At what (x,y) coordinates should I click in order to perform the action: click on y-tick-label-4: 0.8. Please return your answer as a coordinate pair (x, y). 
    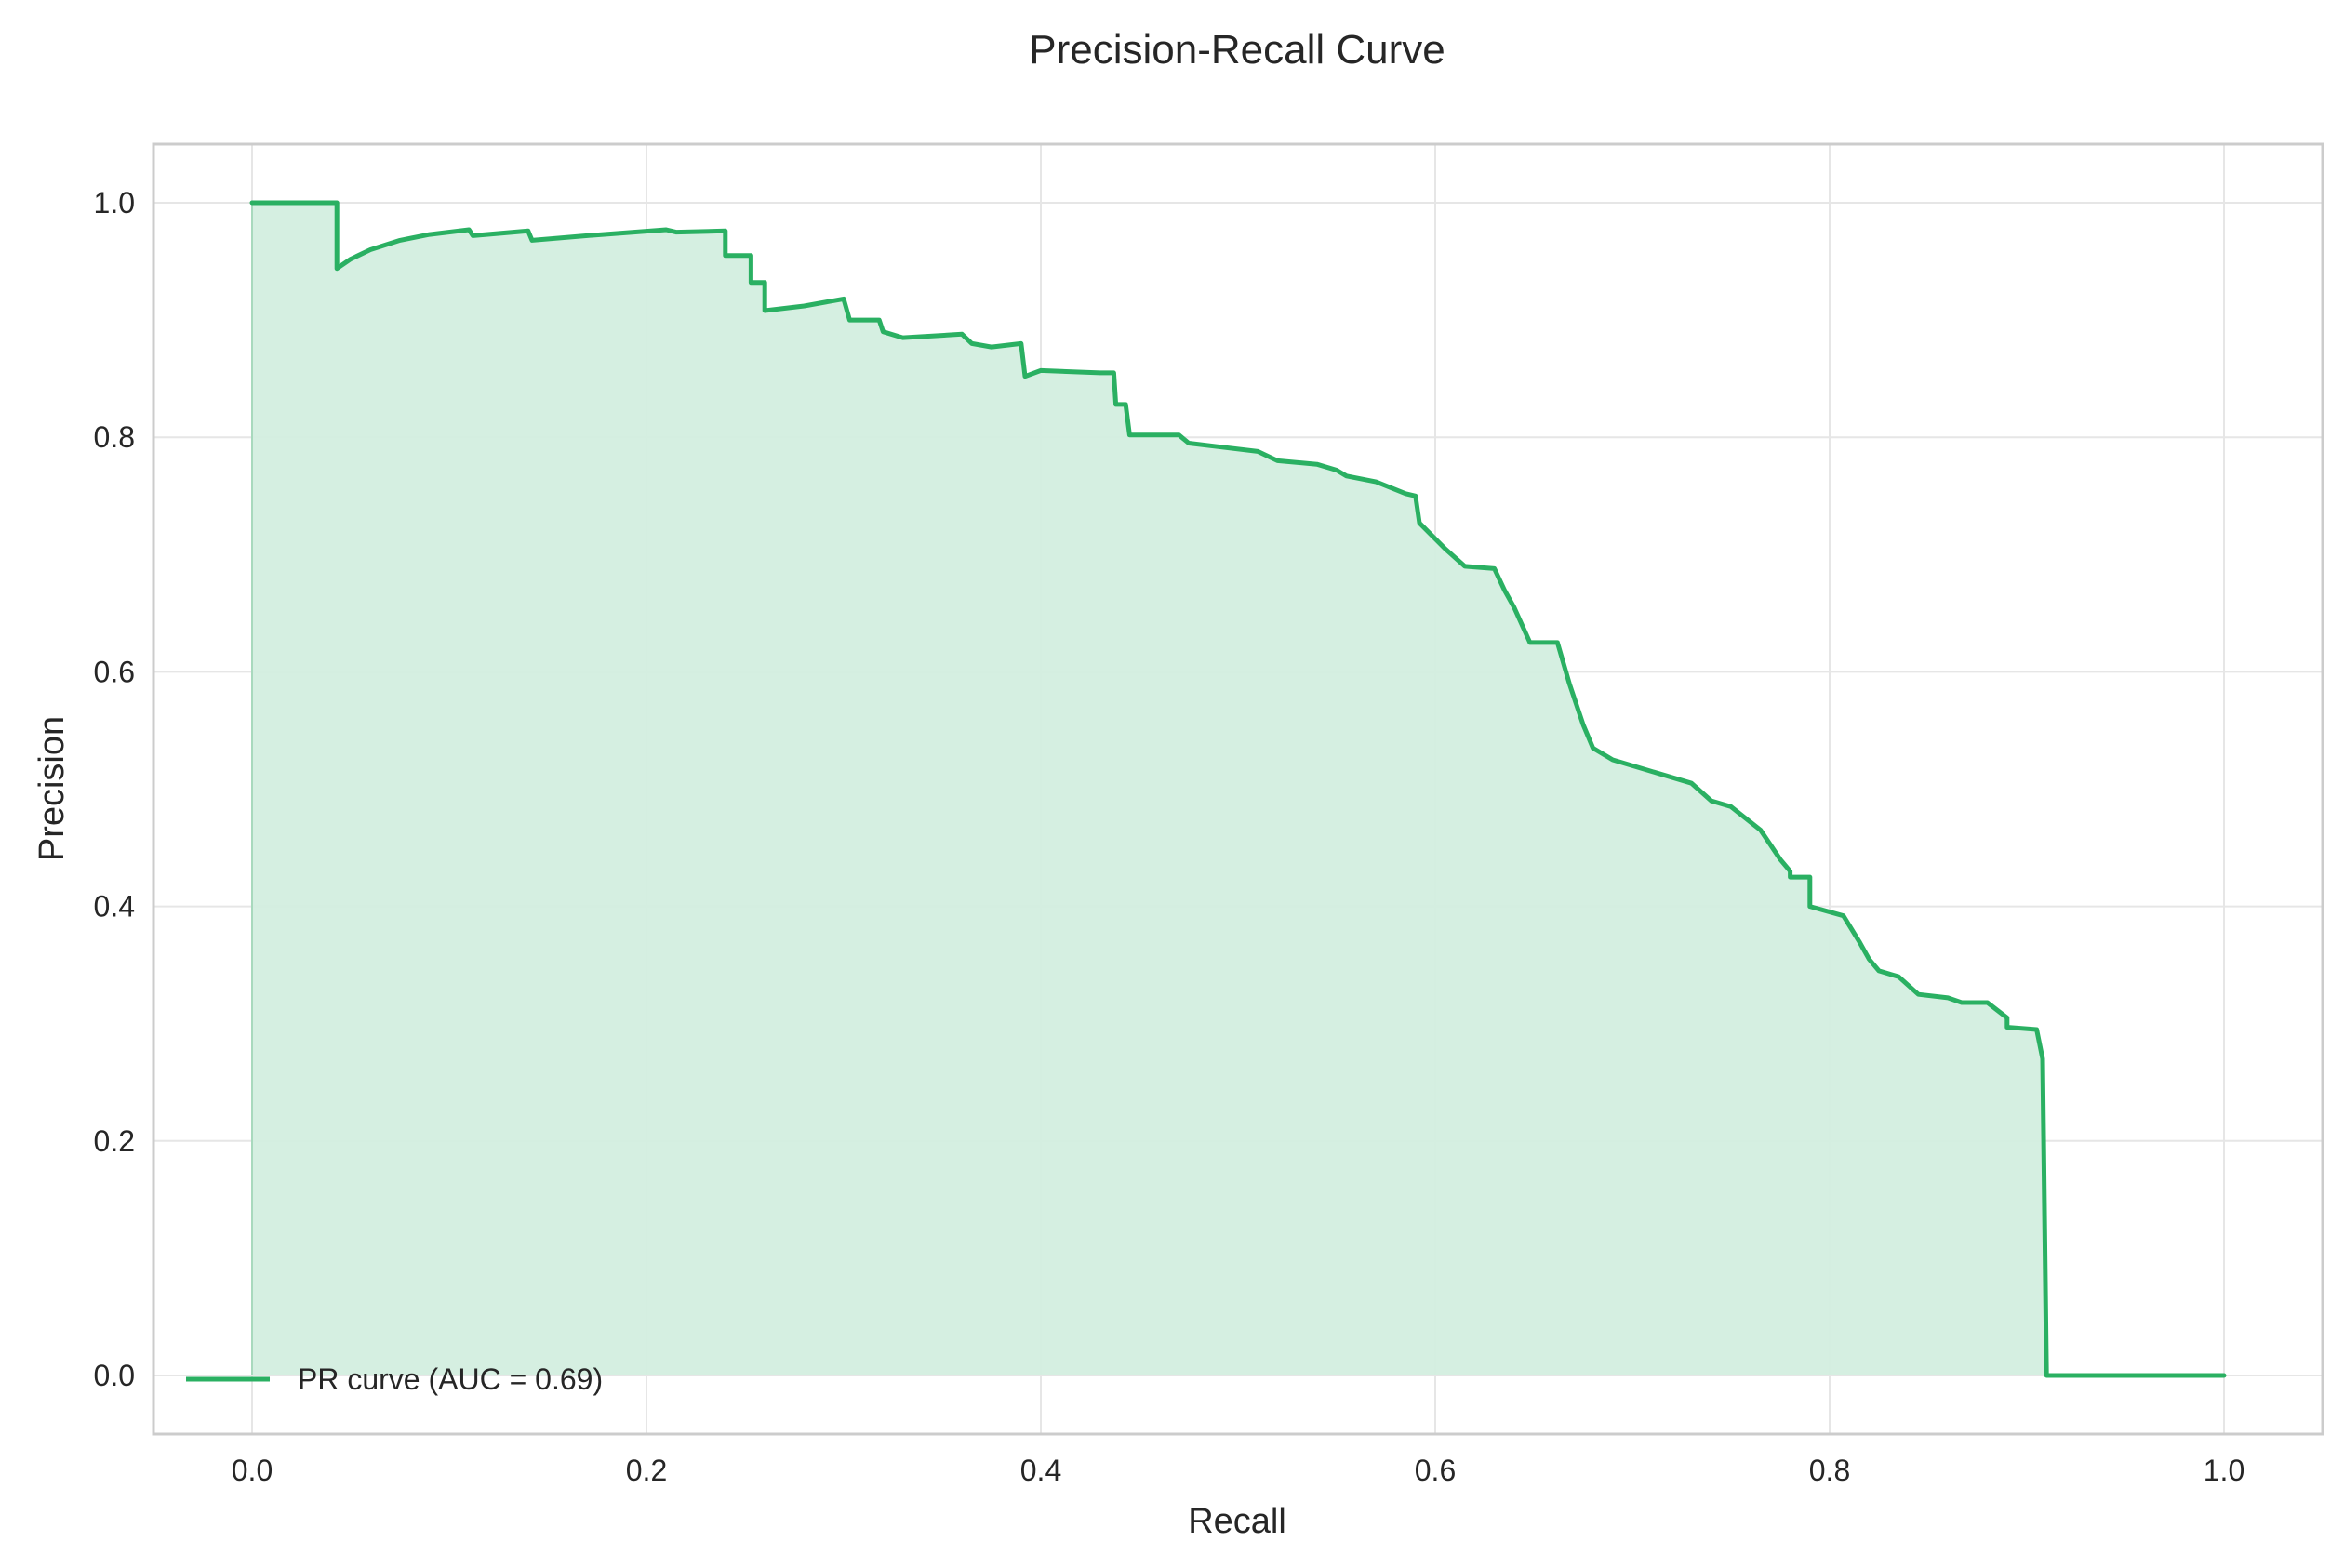
    Looking at the image, I should click on (115, 437).